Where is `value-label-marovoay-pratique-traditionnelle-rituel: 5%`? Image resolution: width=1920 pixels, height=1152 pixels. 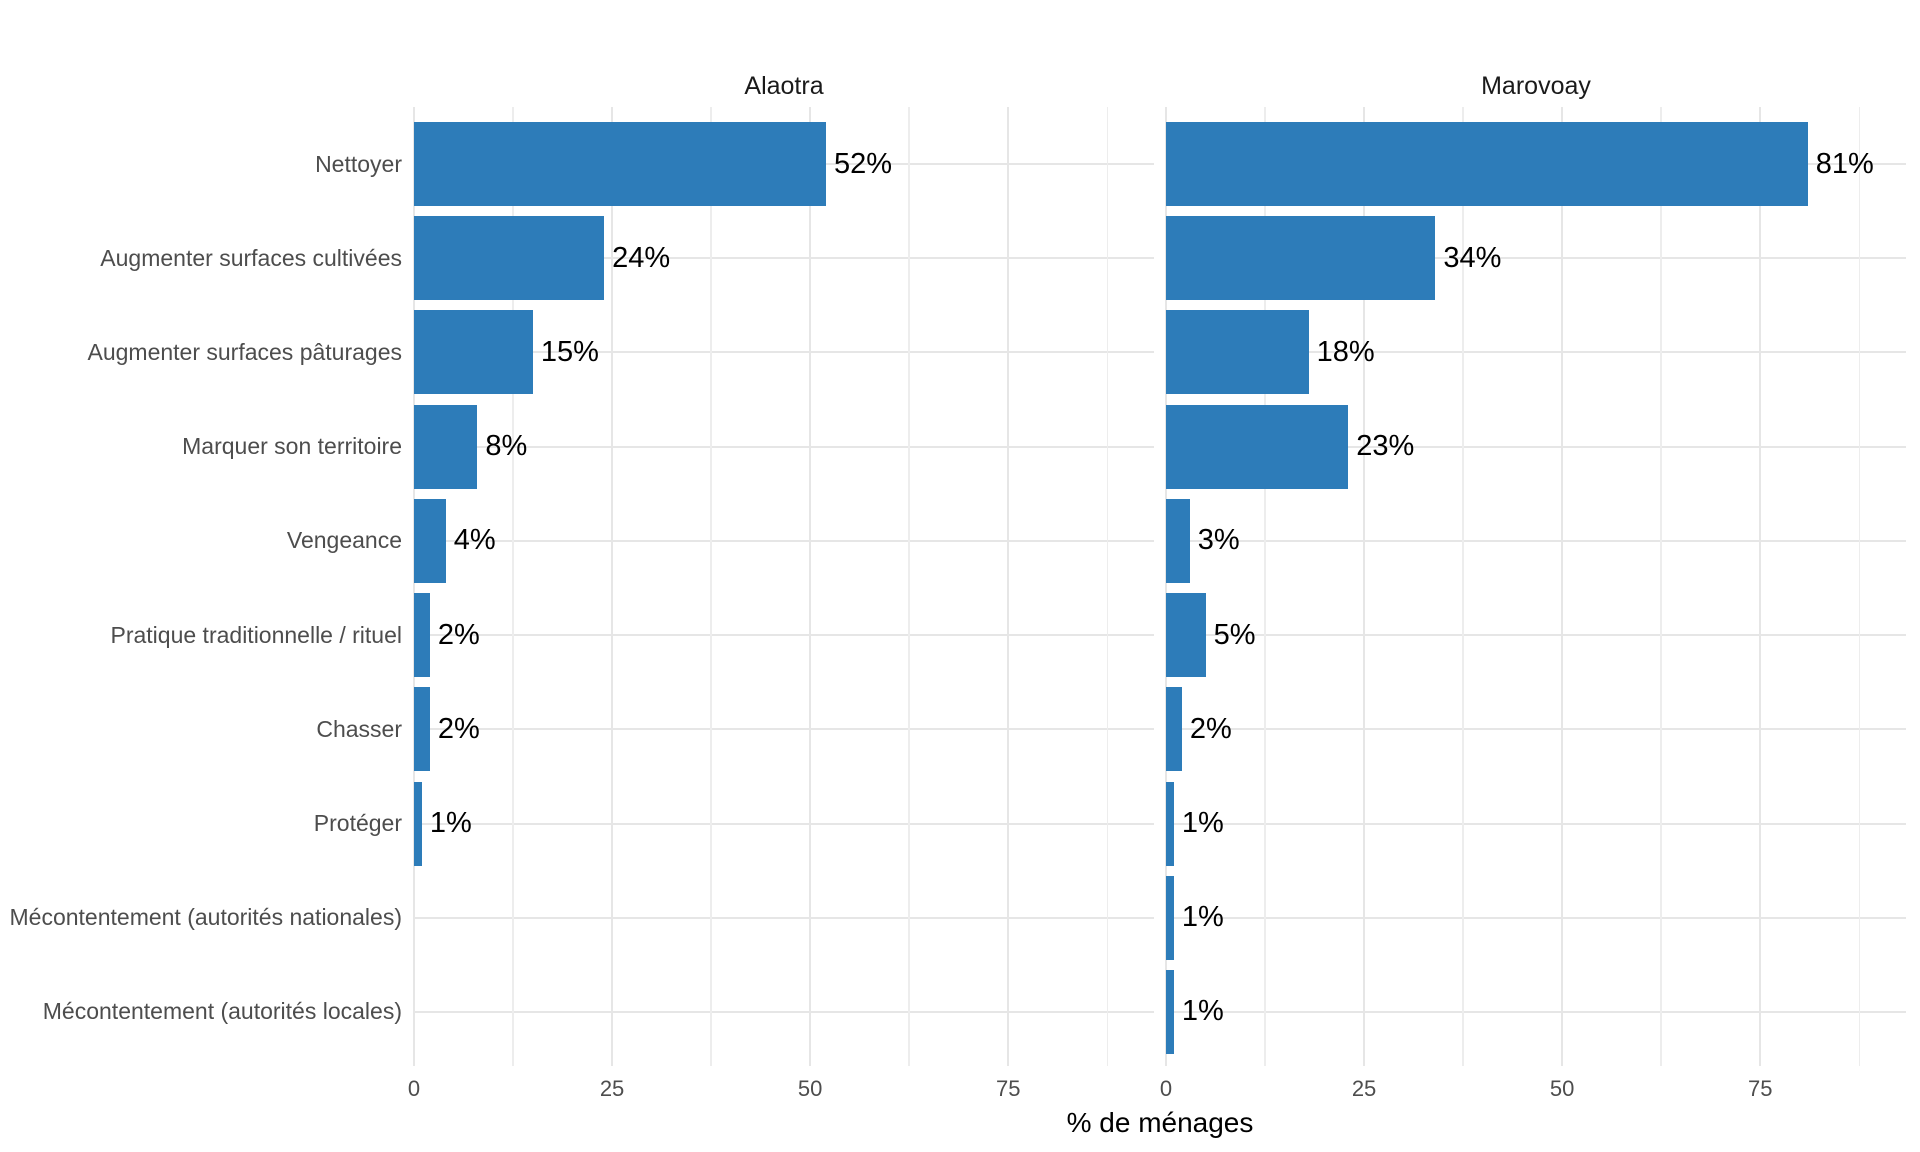 value-label-marovoay-pratique-traditionnelle-rituel: 5% is located at coordinates (1234, 634).